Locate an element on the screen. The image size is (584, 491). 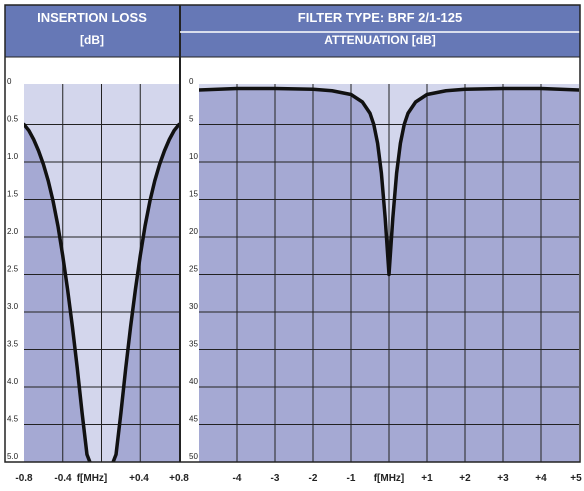
right-y-ticks: 0 5 10 15 20 25 30 35 40 45 50 is located at coordinates (193, 269).